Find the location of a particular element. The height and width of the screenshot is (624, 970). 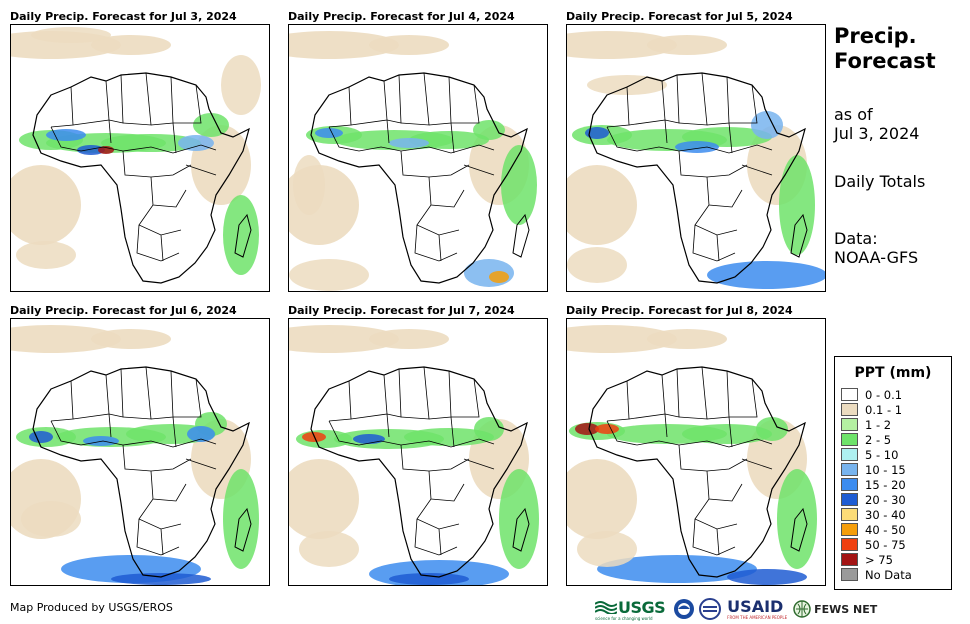

legend-item: 1 - 2 is located at coordinates (896, 424).